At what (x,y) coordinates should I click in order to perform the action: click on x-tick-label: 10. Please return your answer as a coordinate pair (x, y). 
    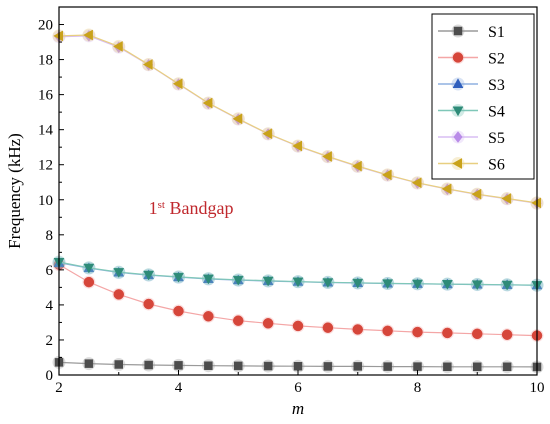
    Looking at the image, I should click on (537, 388).